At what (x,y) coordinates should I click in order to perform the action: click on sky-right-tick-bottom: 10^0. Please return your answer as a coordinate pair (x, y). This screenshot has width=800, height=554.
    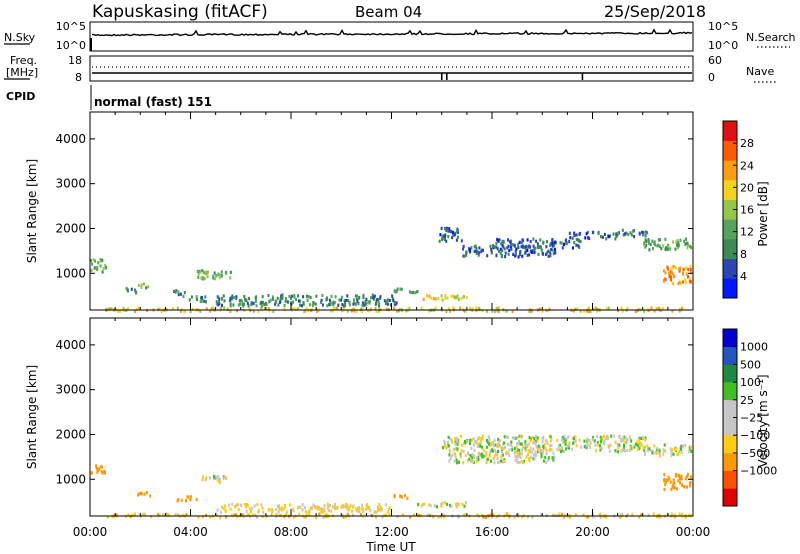
    Looking at the image, I should click on (723, 45).